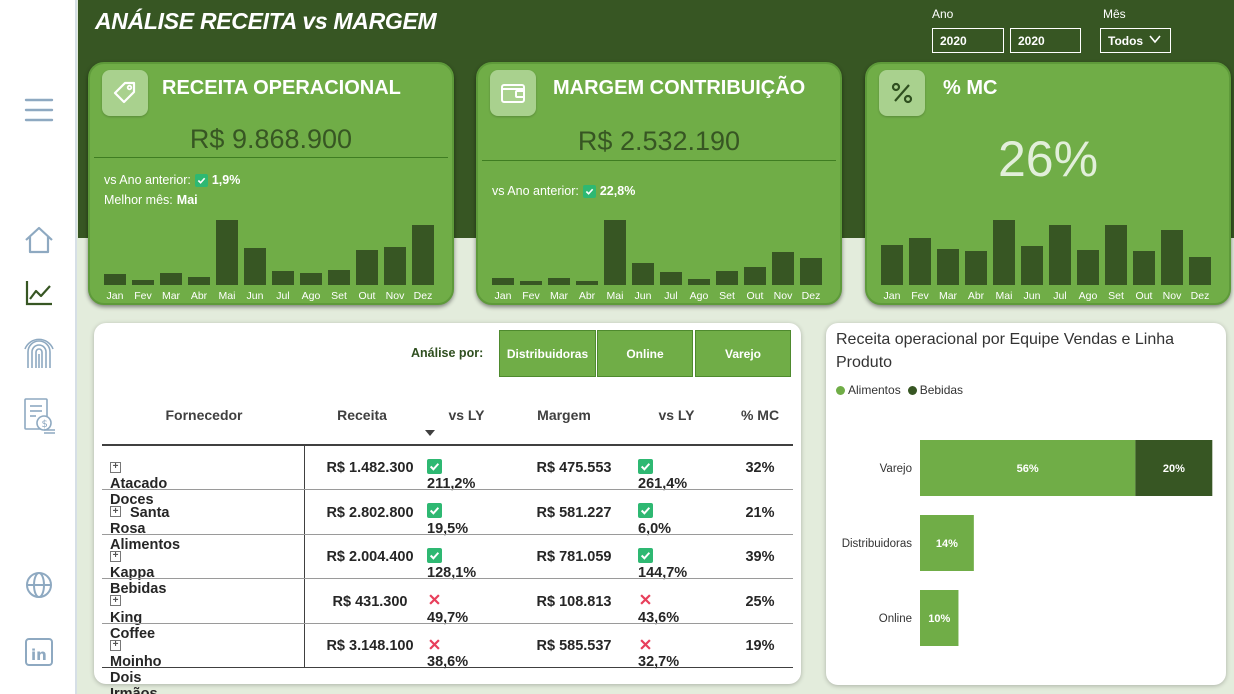 Image resolution: width=1234 pixels, height=694 pixels. Describe the element at coordinates (676, 415) in the screenshot. I see `column-header-vs-ly-margem: vs LY` at that location.